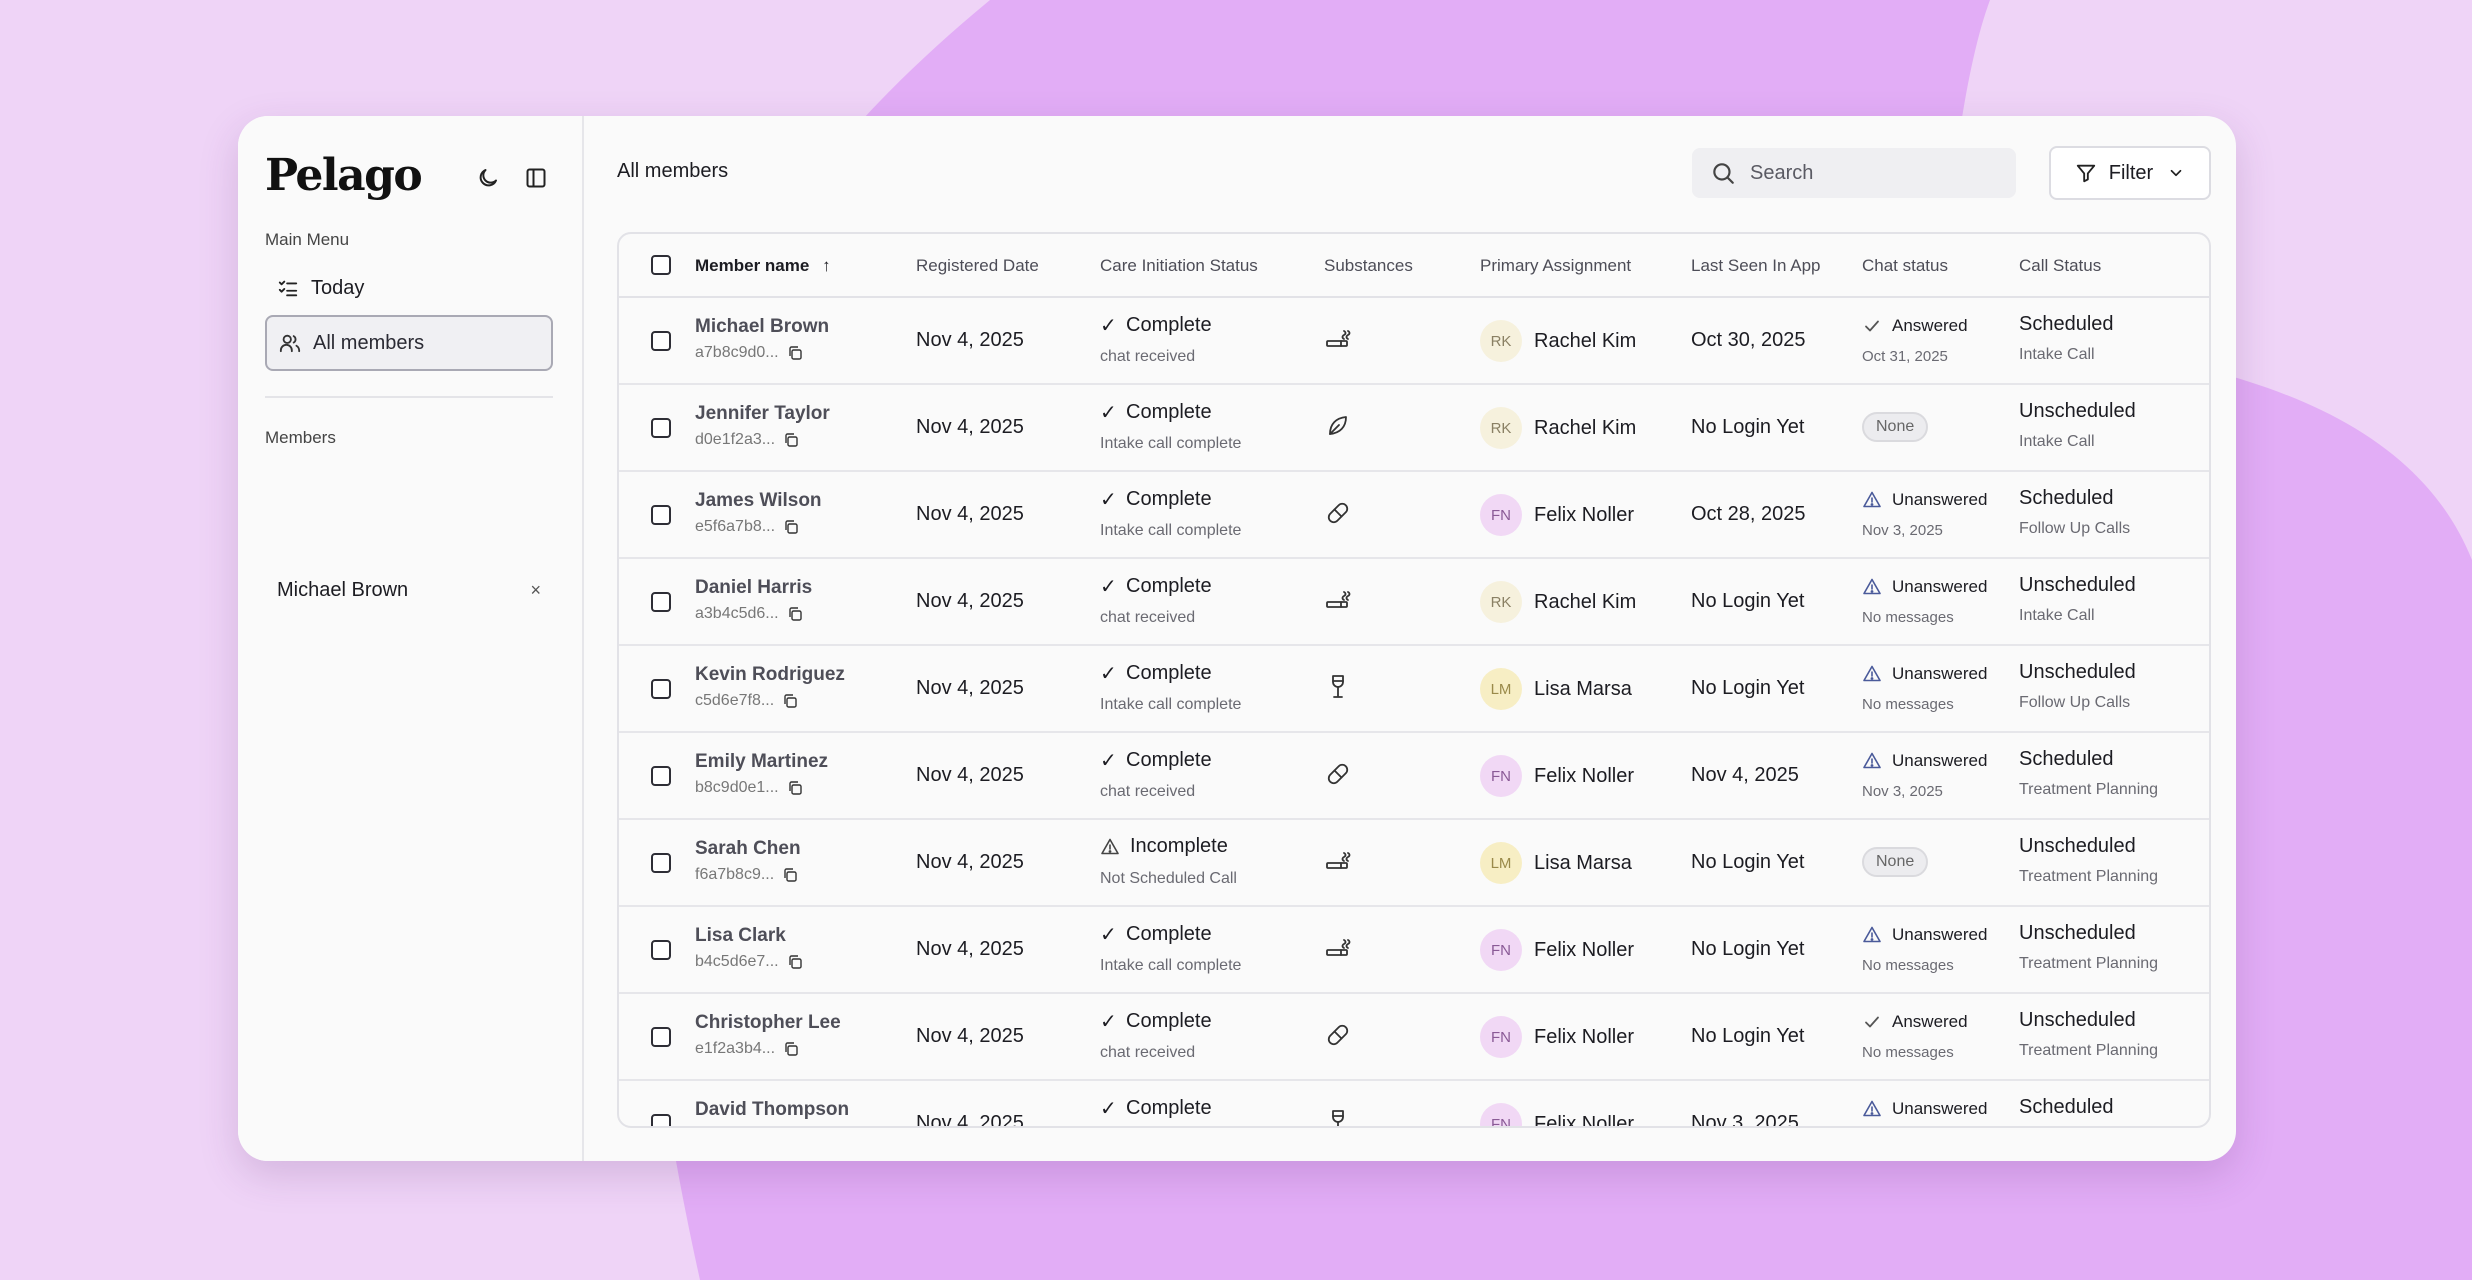  Describe the element at coordinates (748, 848) in the screenshot. I see `member-name: Sarah Chen` at that location.